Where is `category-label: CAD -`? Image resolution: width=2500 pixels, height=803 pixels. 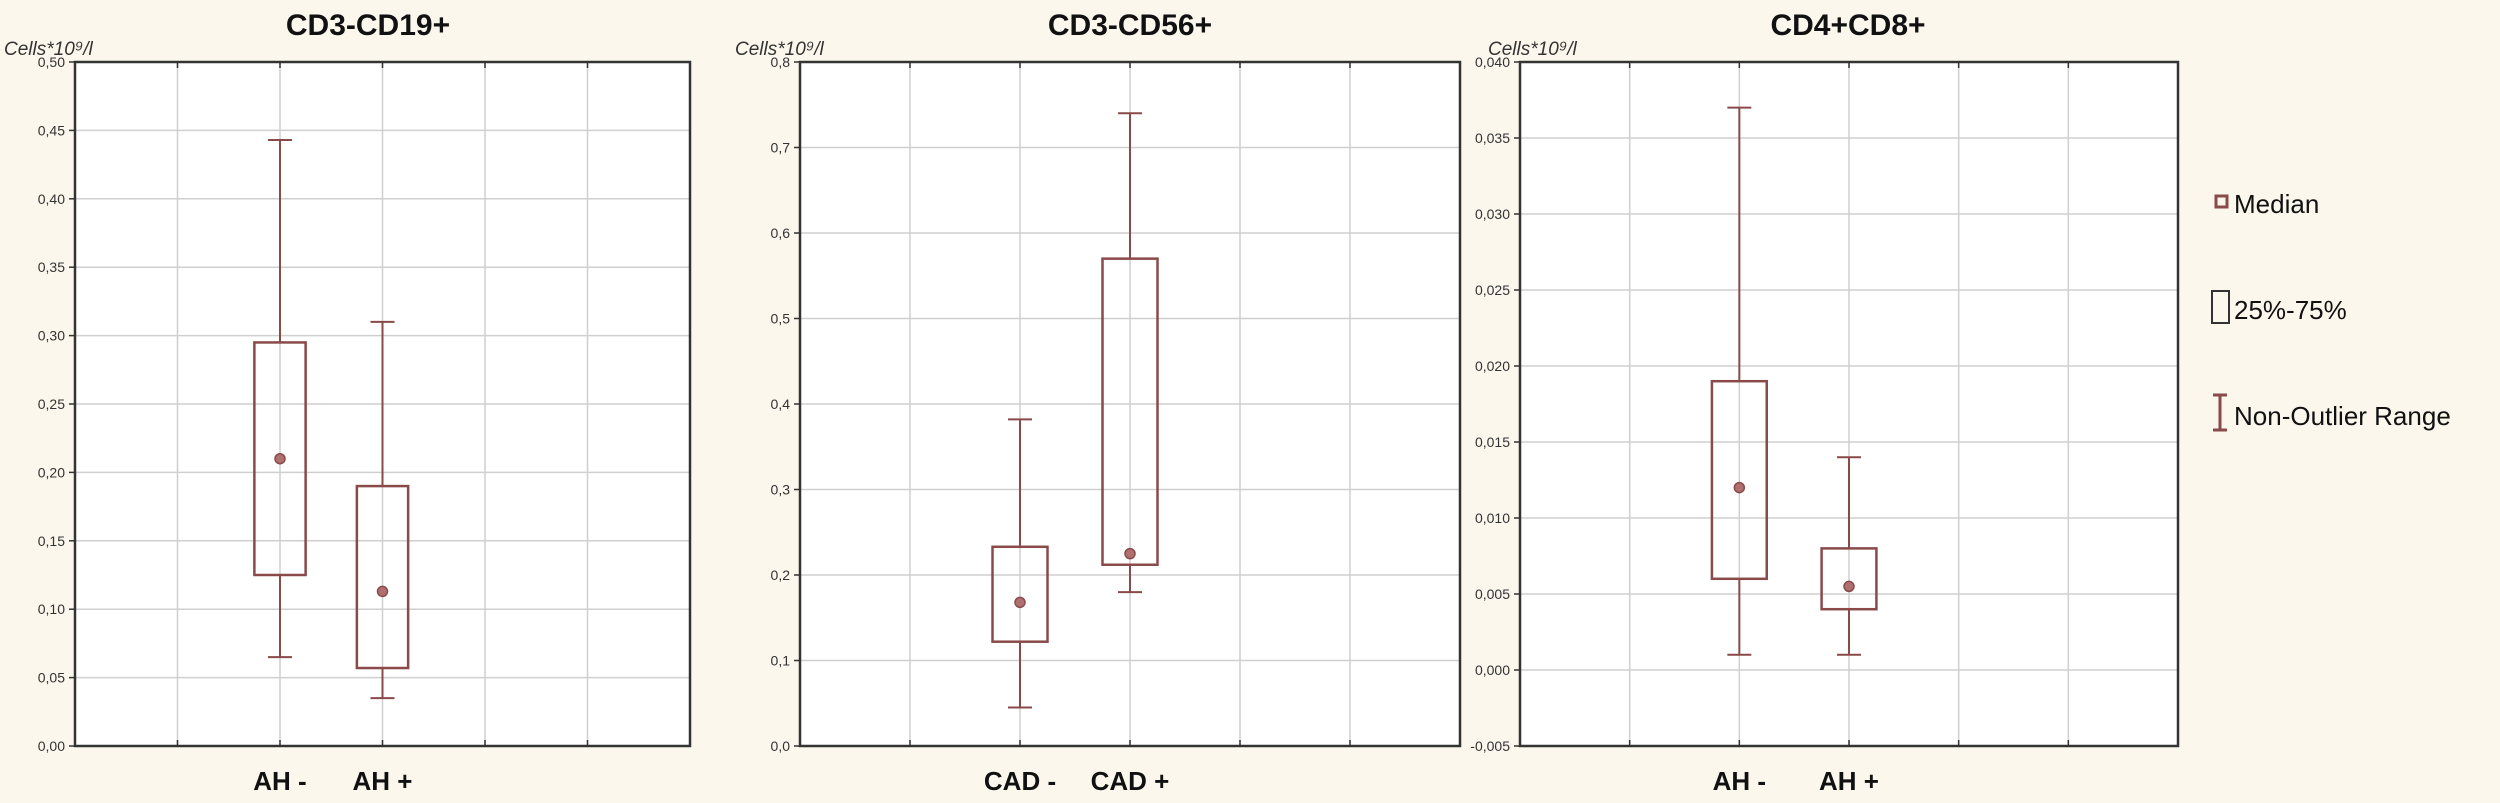 category-label: CAD - is located at coordinates (1020, 781).